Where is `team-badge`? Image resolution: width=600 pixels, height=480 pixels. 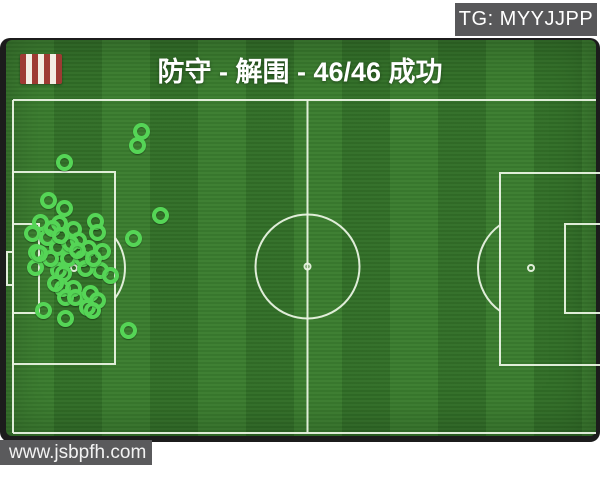 team-badge is located at coordinates (41, 69).